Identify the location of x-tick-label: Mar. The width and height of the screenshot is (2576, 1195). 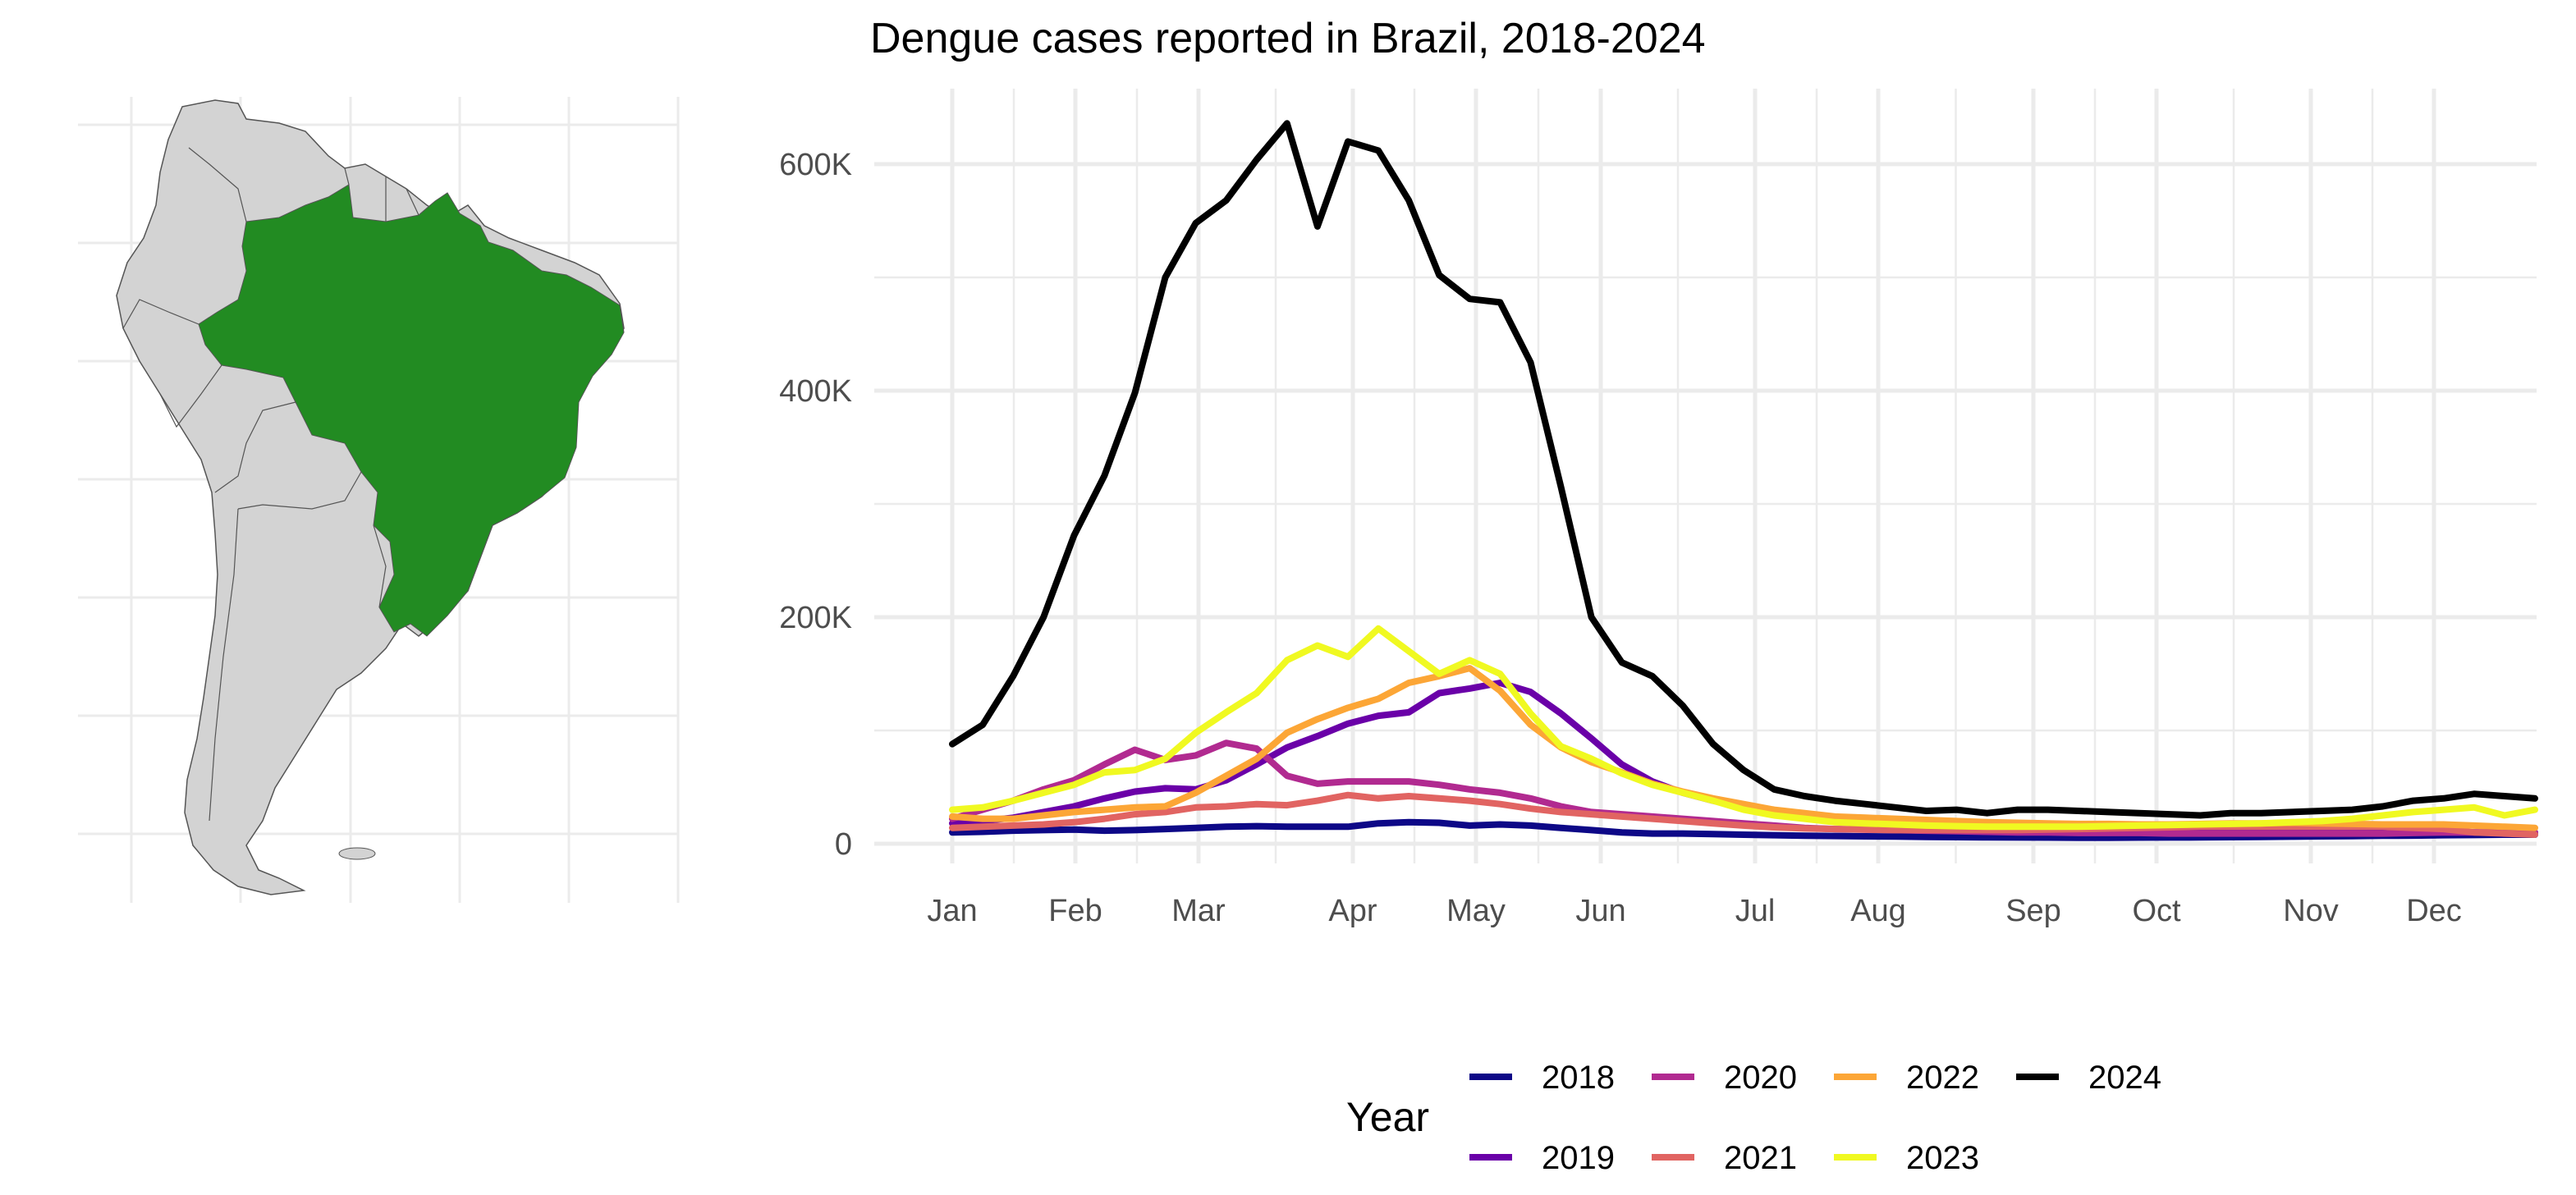
(1198, 911).